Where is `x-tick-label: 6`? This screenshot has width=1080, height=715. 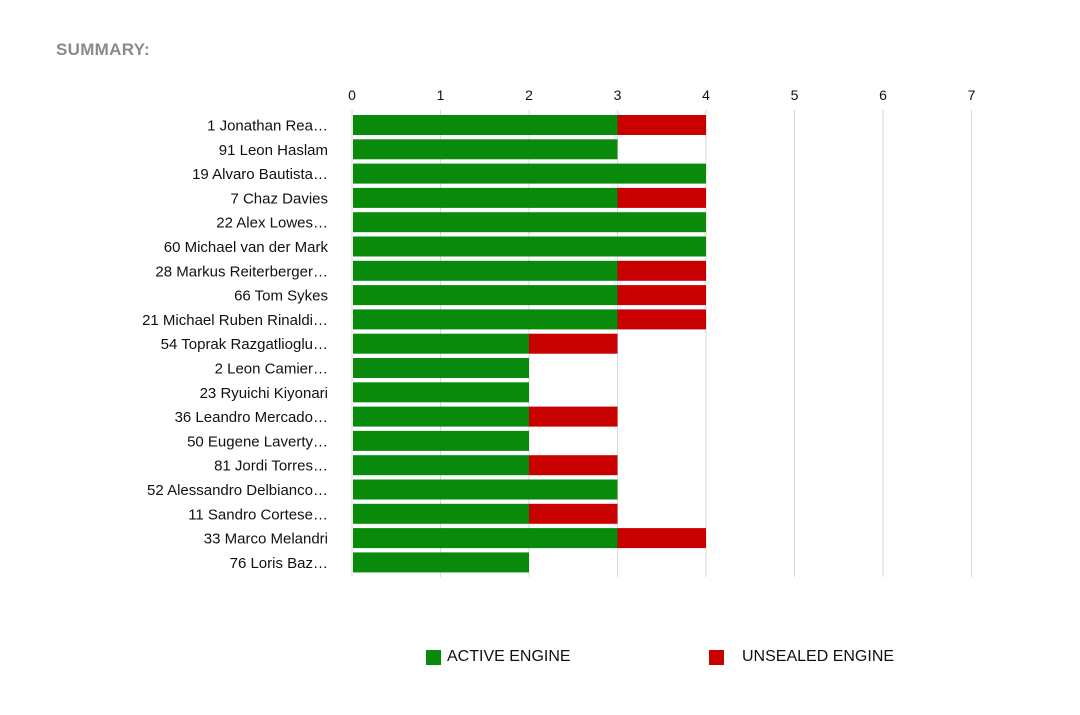
x-tick-label: 6 is located at coordinates (883, 95).